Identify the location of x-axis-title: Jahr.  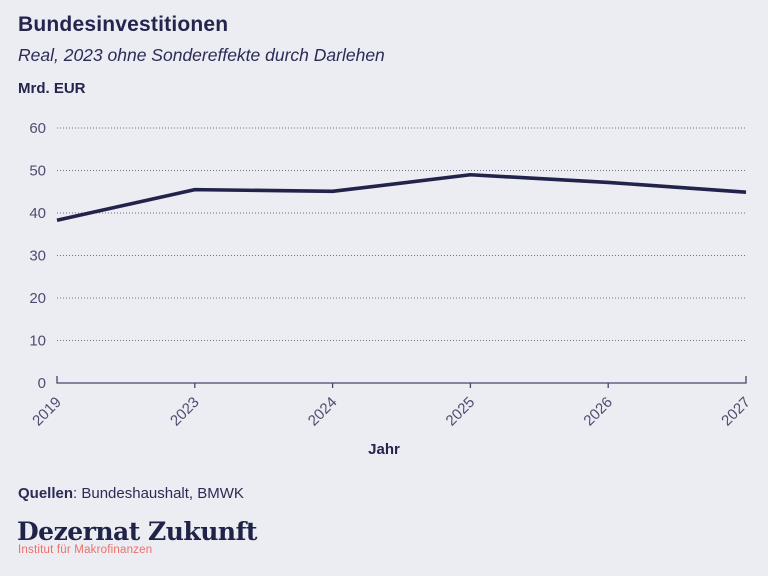
(384, 449).